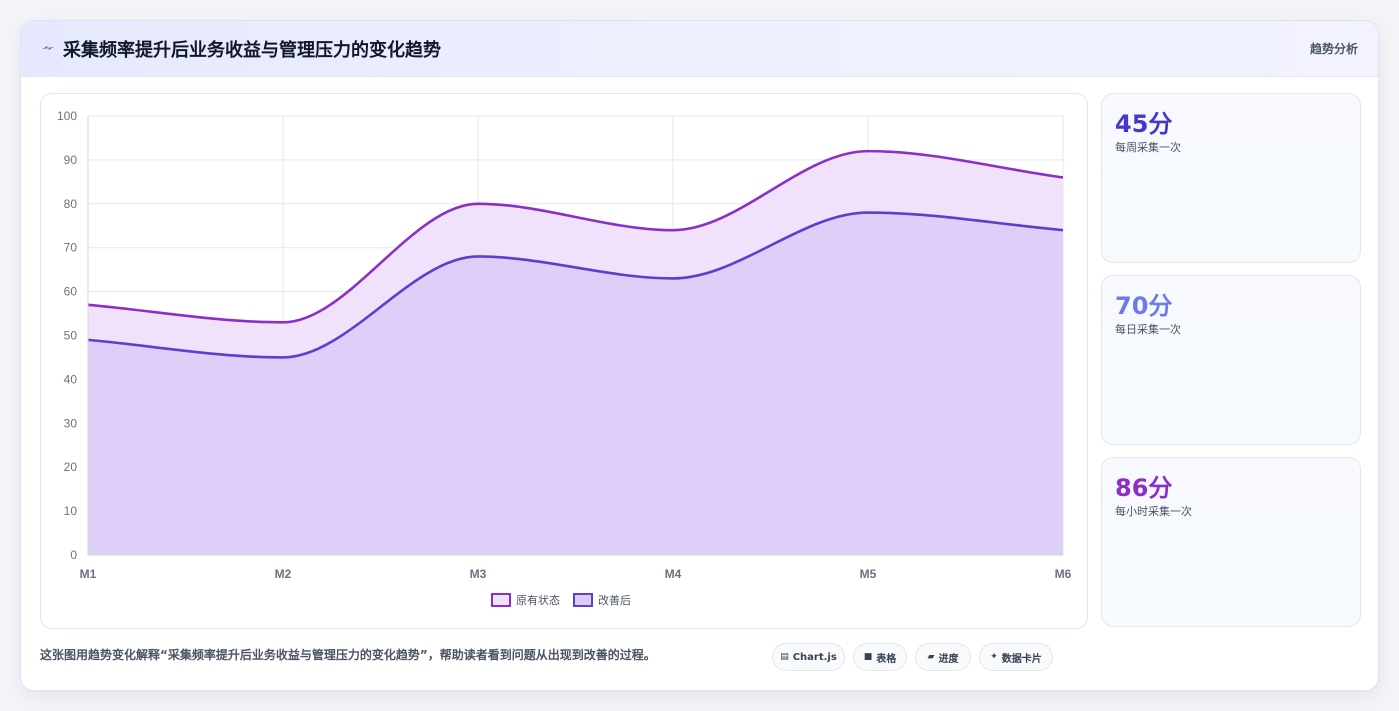 This screenshot has height=711, width=1399. What do you see at coordinates (88, 574) in the screenshot?
I see `x-tick-label: M1` at bounding box center [88, 574].